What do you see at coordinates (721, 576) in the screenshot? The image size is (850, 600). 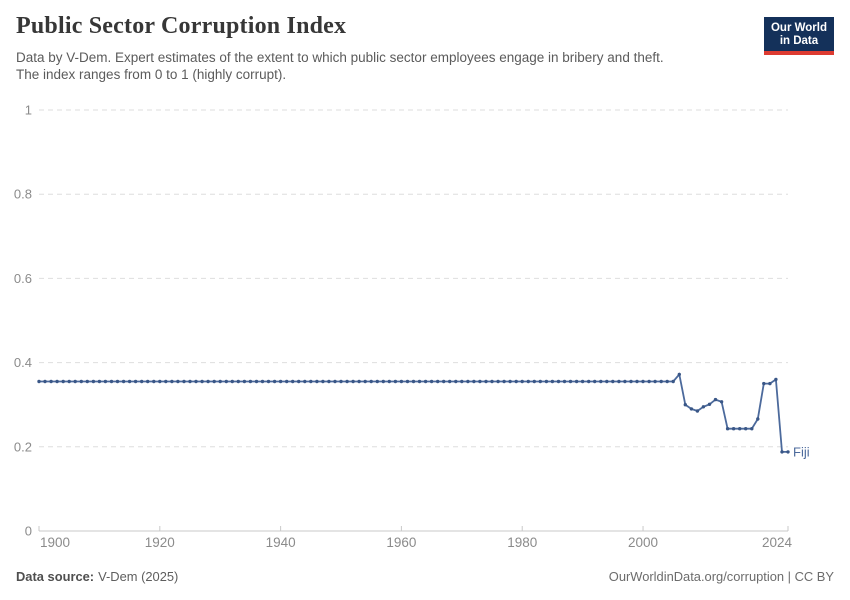 I see `license-link: OurWorldinData.org/corruption | CC BY` at bounding box center [721, 576].